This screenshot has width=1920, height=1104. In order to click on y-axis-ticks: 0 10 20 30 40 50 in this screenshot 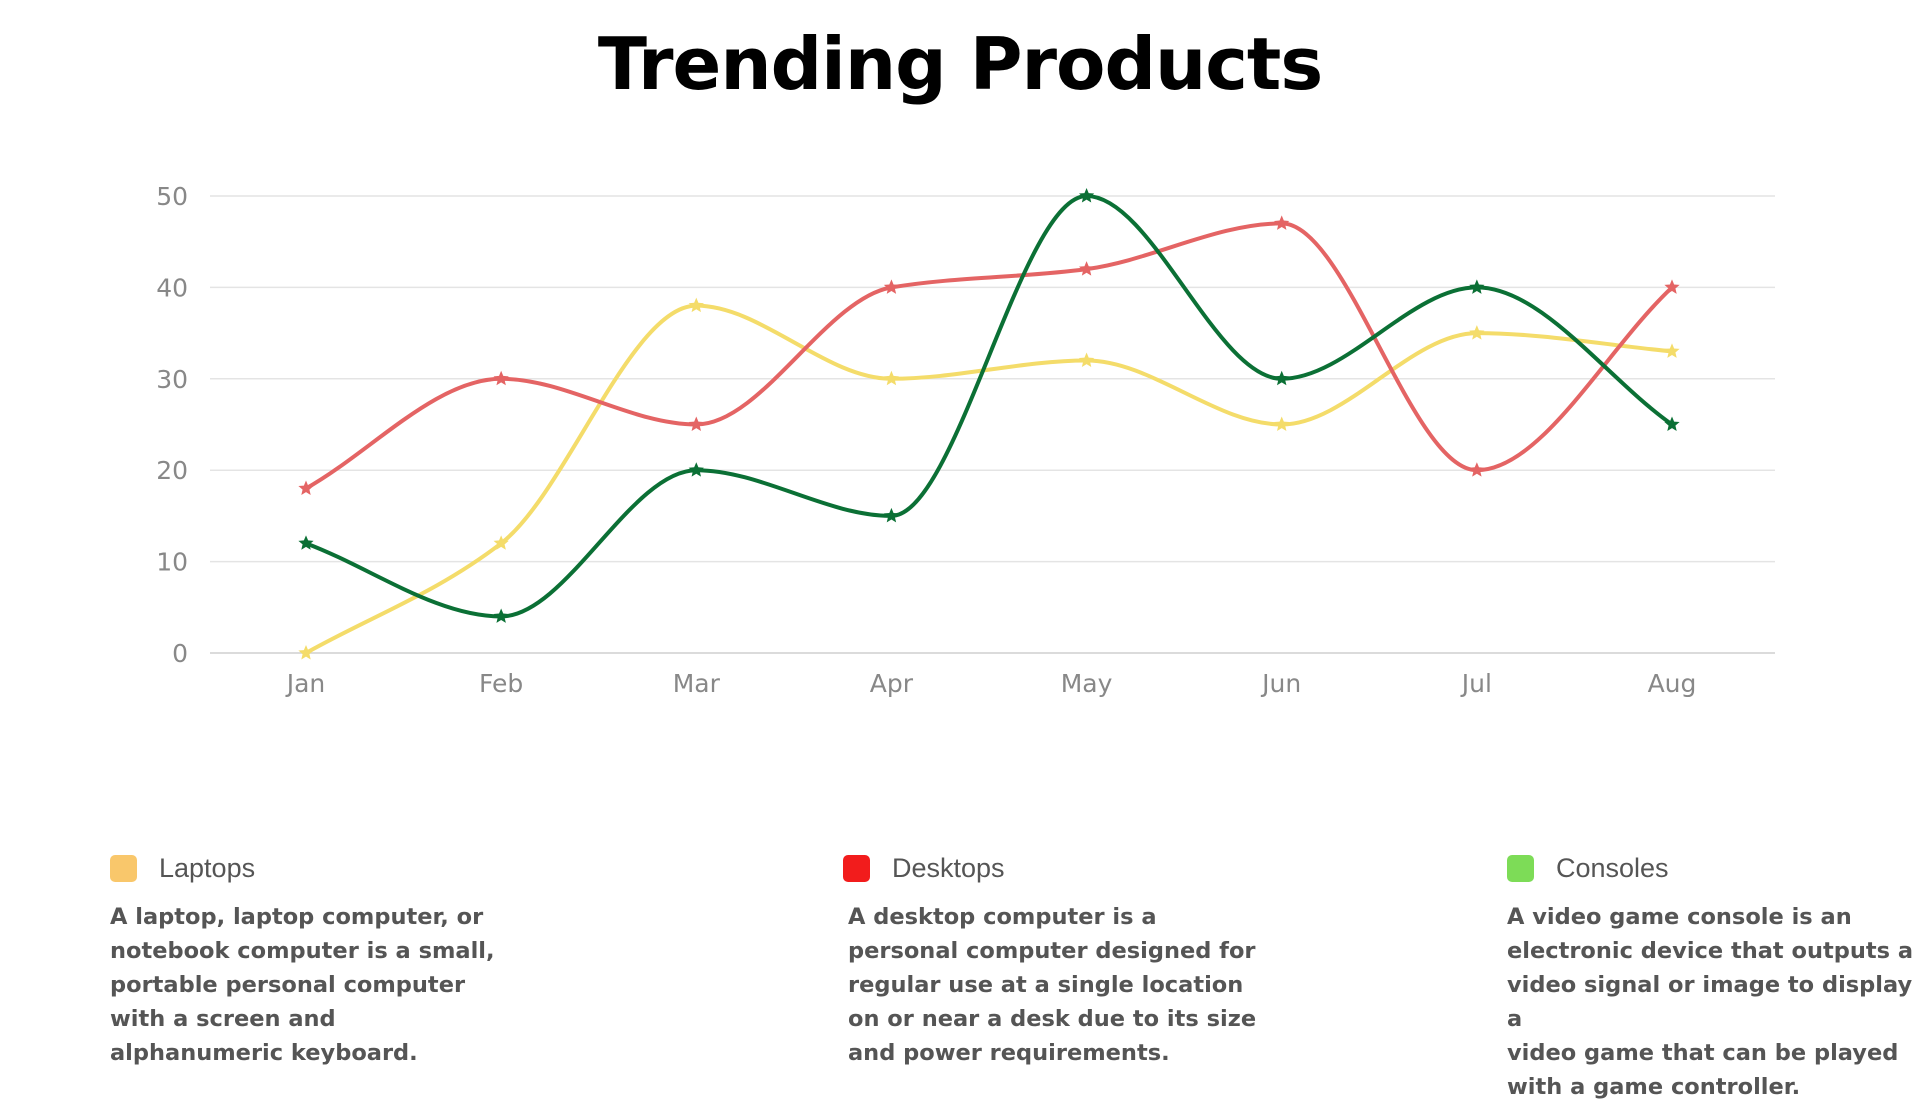, I will do `click(172, 425)`.